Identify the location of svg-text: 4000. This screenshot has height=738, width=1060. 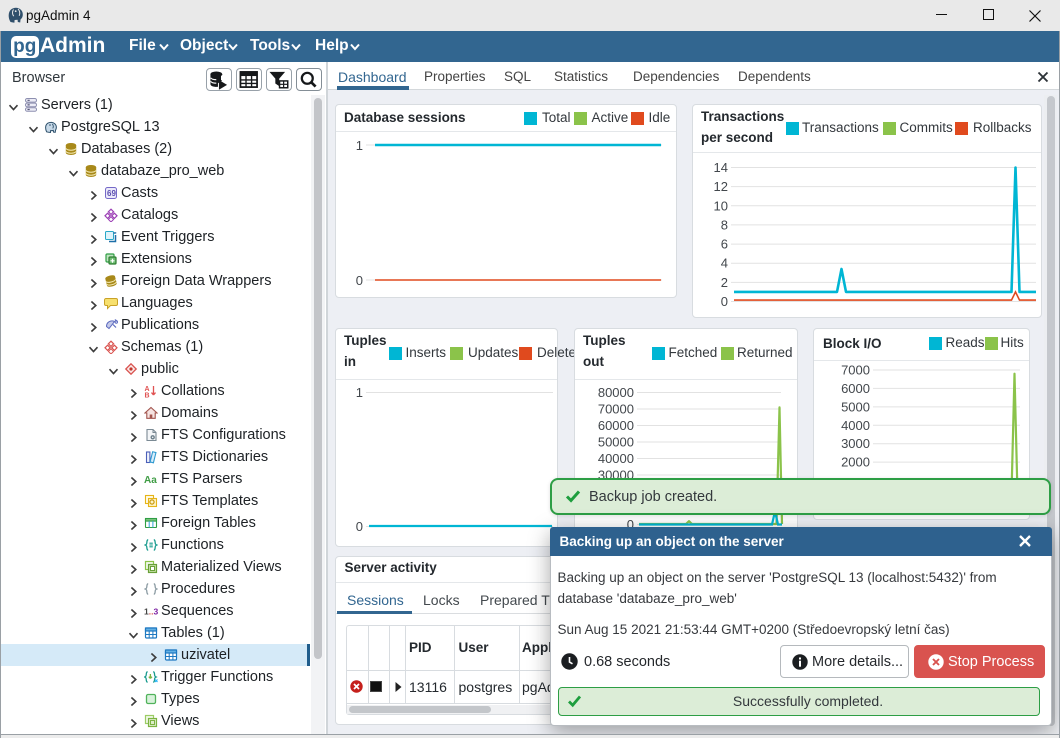
(855, 424).